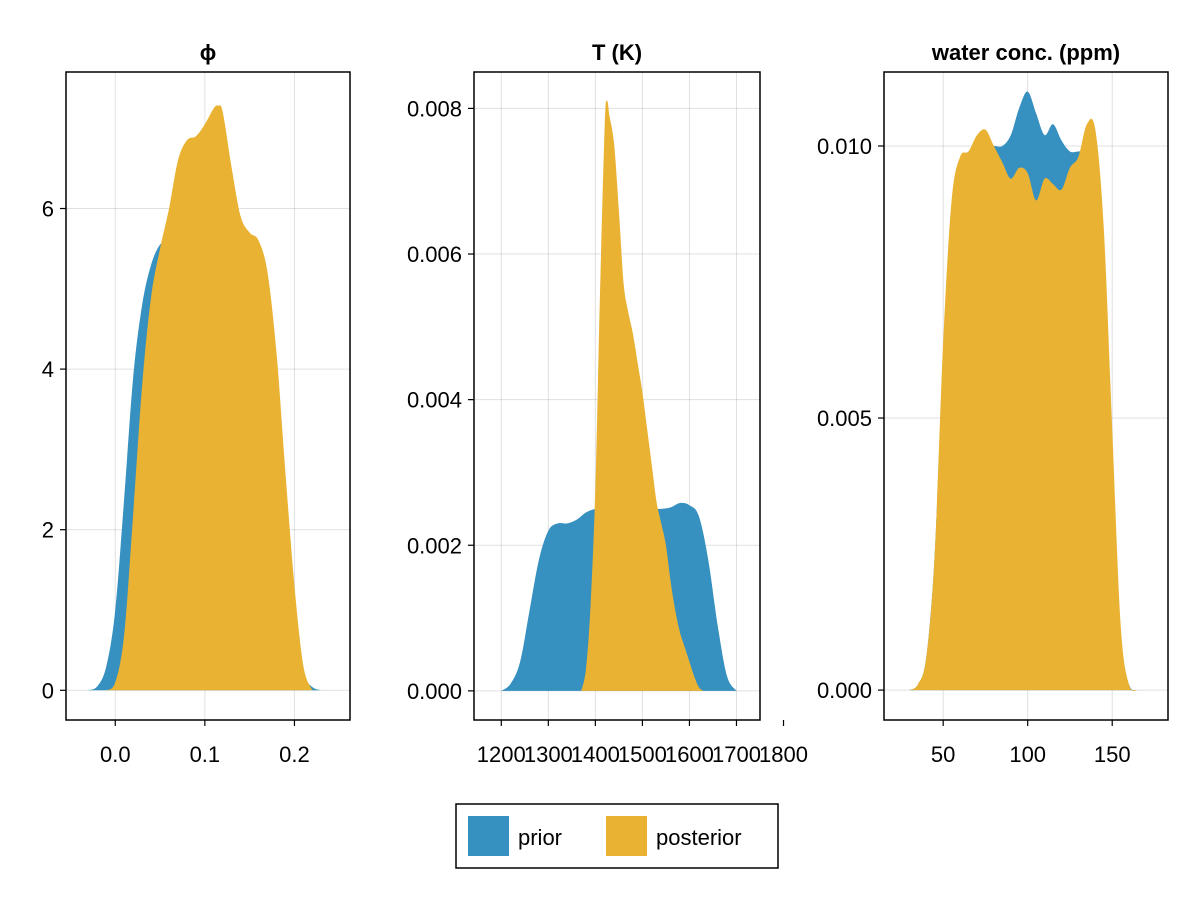 This screenshot has height=900, width=1200. Describe the element at coordinates (48, 690) in the screenshot. I see `y-tick-label: 0` at that location.